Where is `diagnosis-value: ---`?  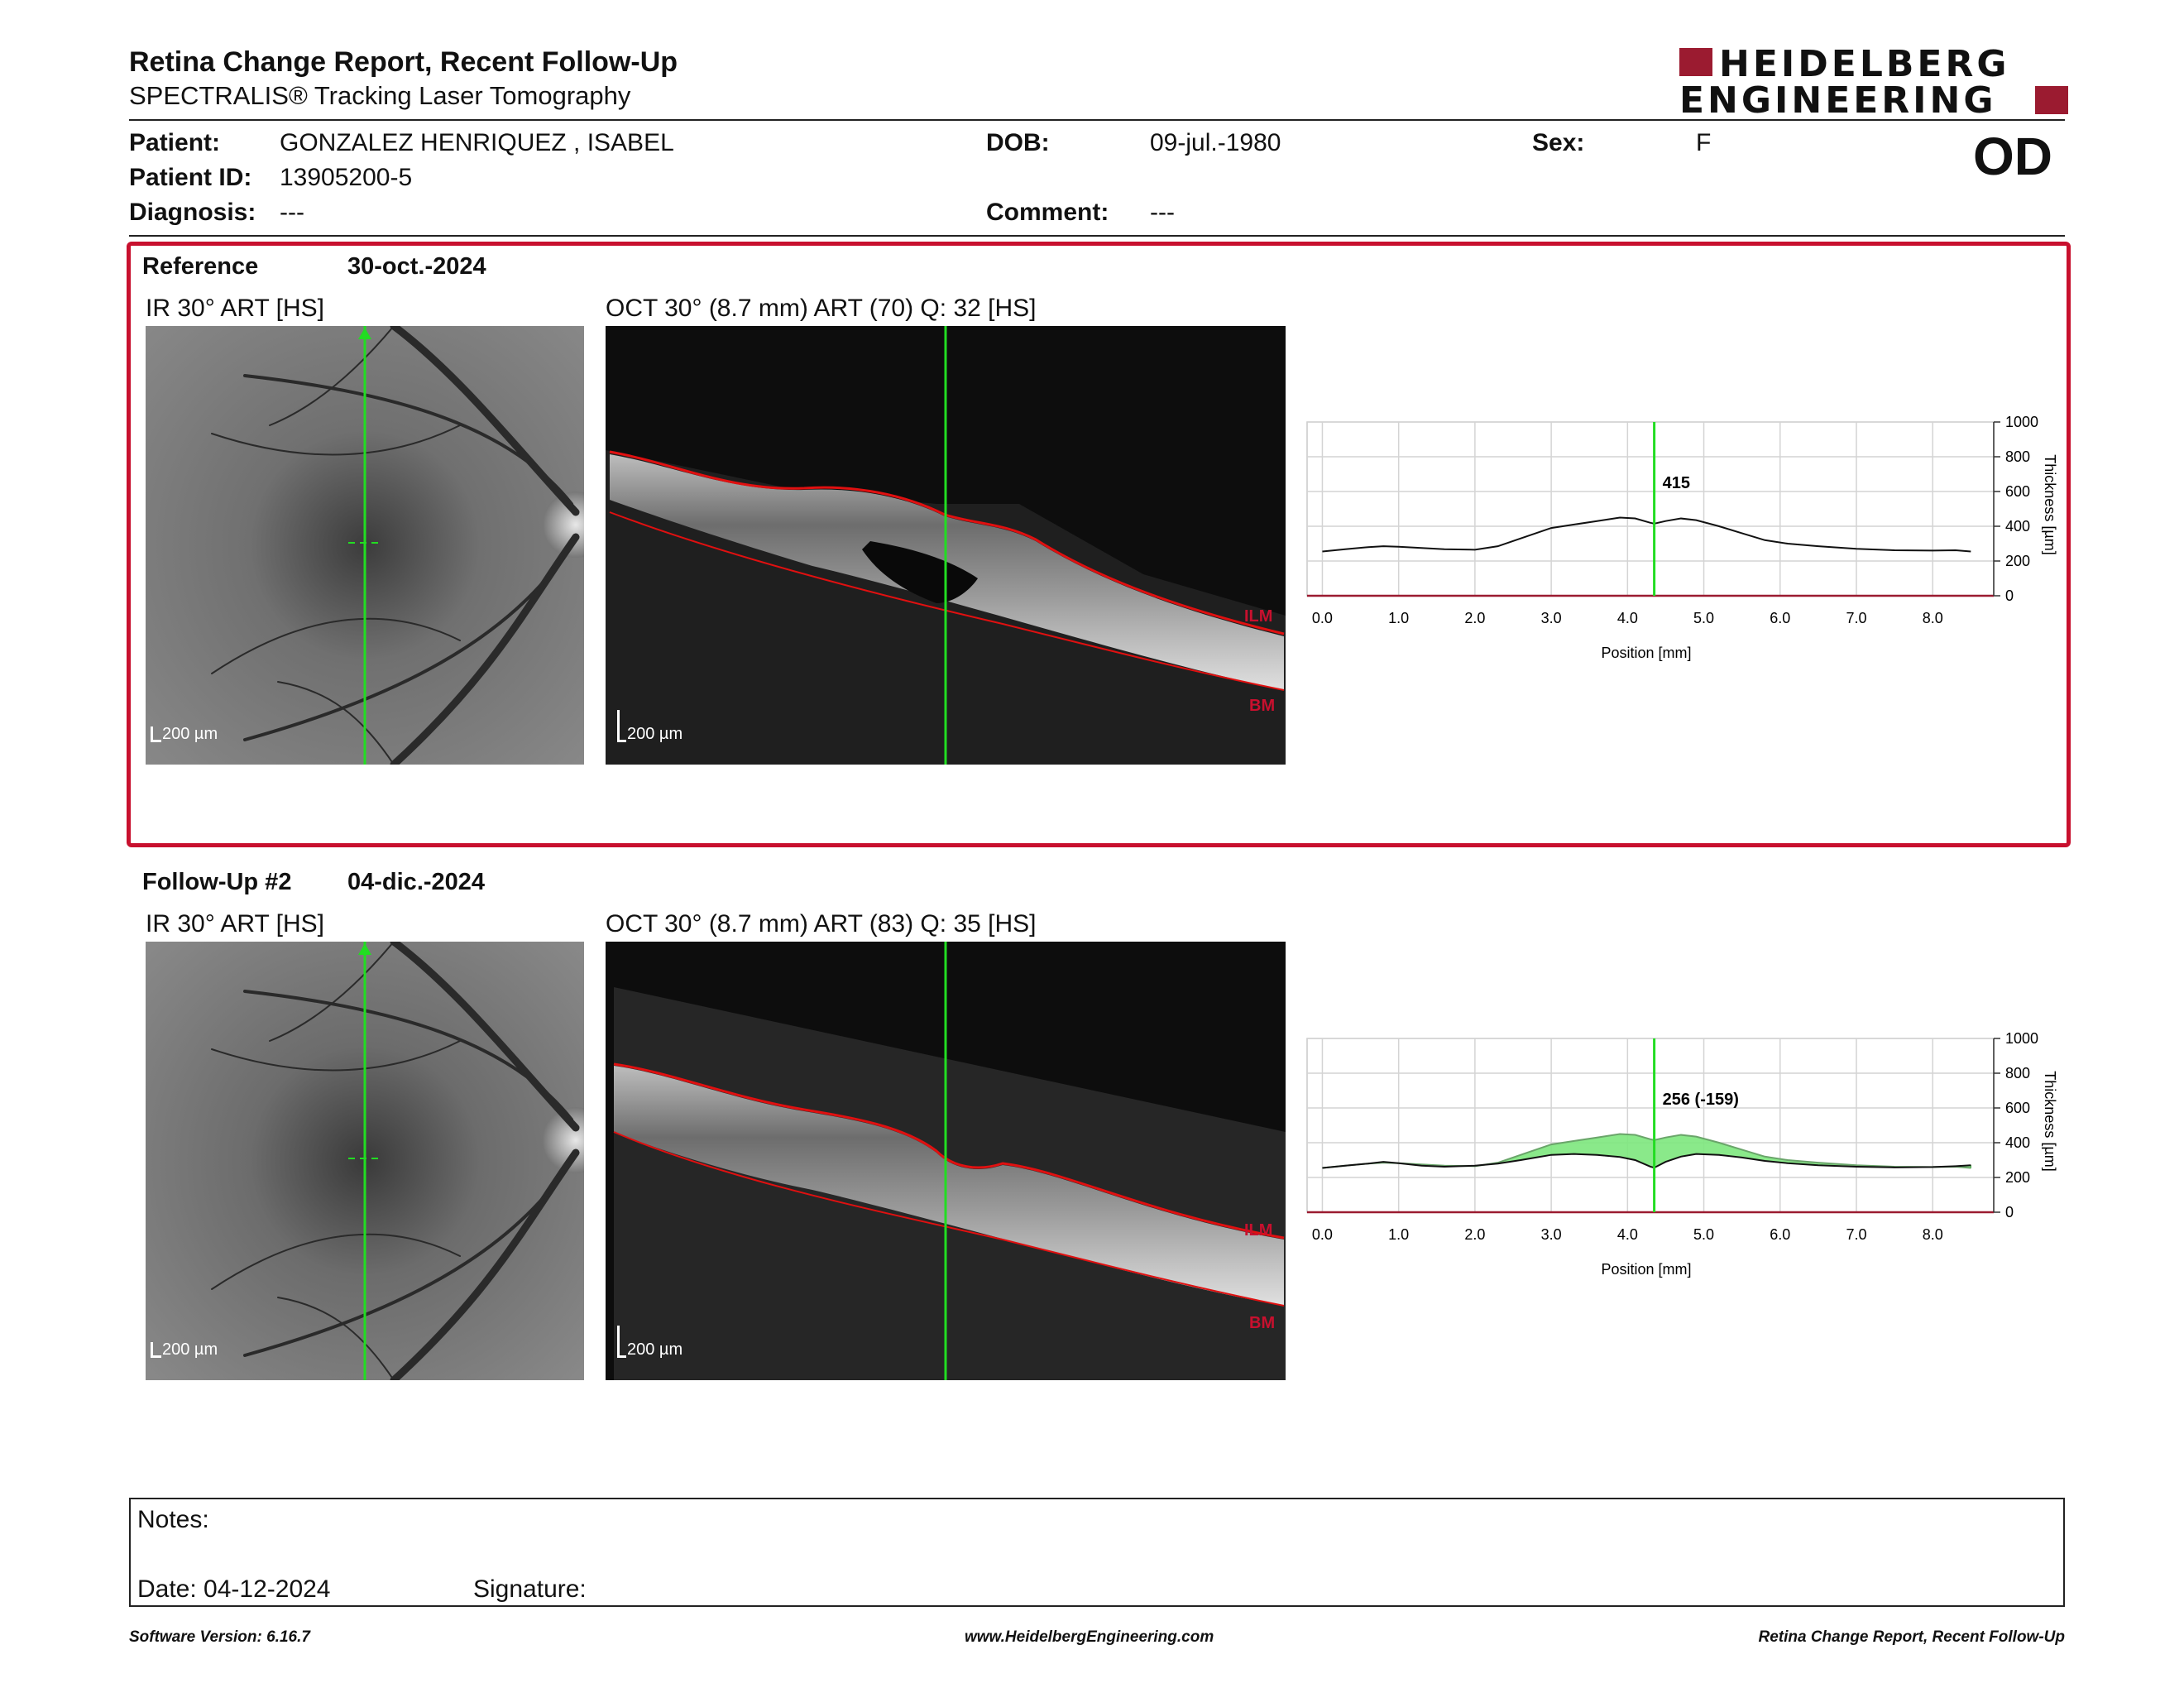 diagnosis-value: --- is located at coordinates (292, 212).